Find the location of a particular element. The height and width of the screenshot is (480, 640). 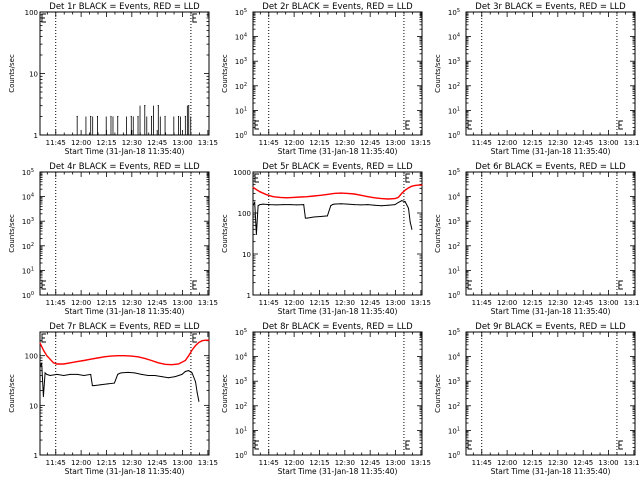

y-tick-label: 102 is located at coordinates (454, 246).